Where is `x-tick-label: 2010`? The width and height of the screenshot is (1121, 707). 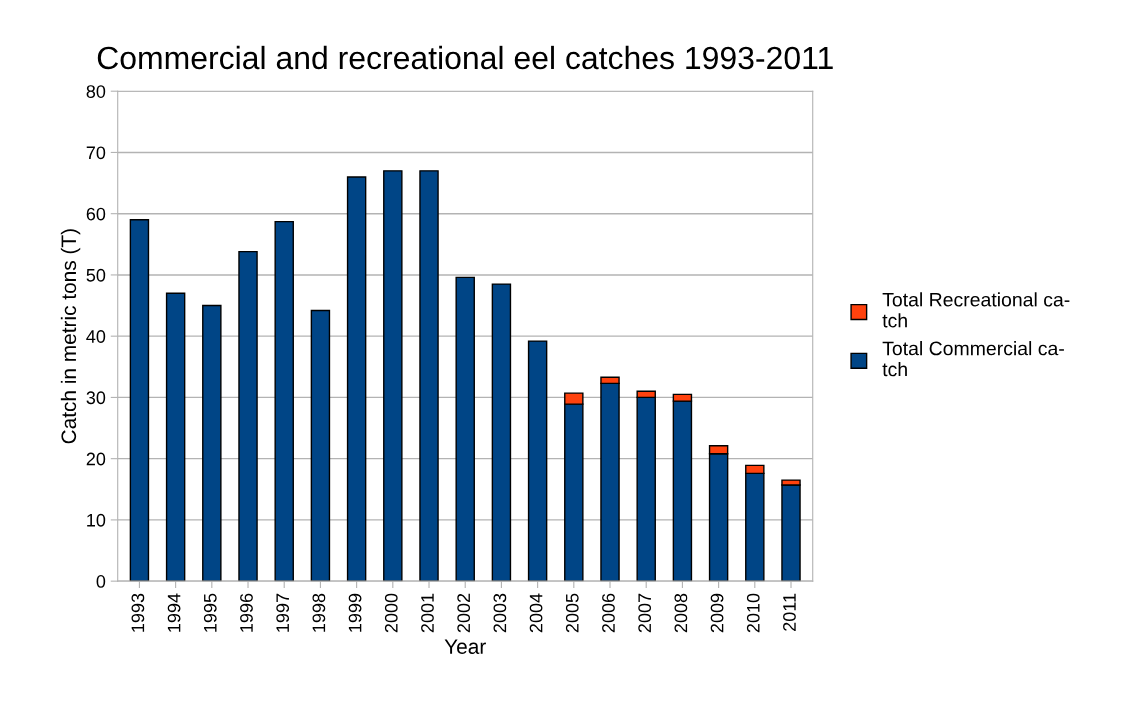
x-tick-label: 2010 is located at coordinates (753, 613).